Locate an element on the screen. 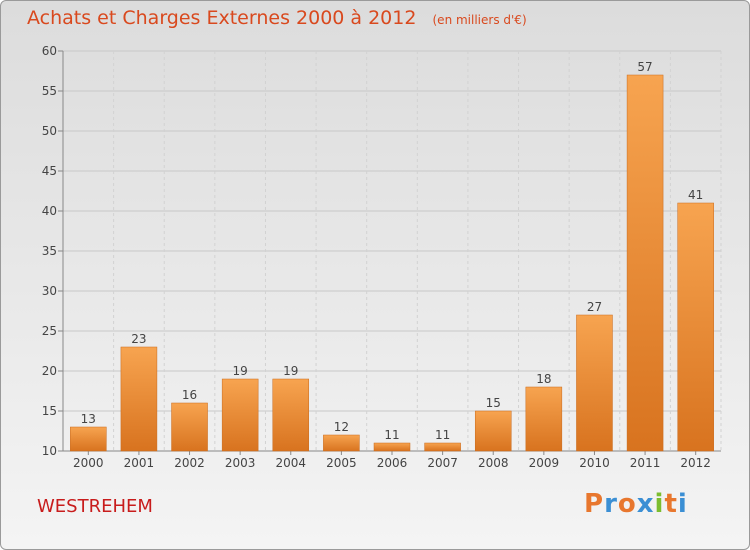 This screenshot has height=550, width=750. value-label: 23 is located at coordinates (138, 339).